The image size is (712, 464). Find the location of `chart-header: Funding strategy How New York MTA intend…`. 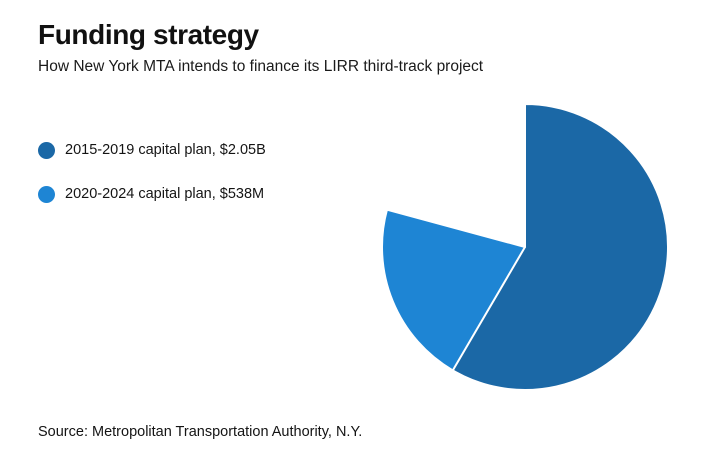

chart-header: Funding strategy How New York MTA intend… is located at coordinates (358, 47).